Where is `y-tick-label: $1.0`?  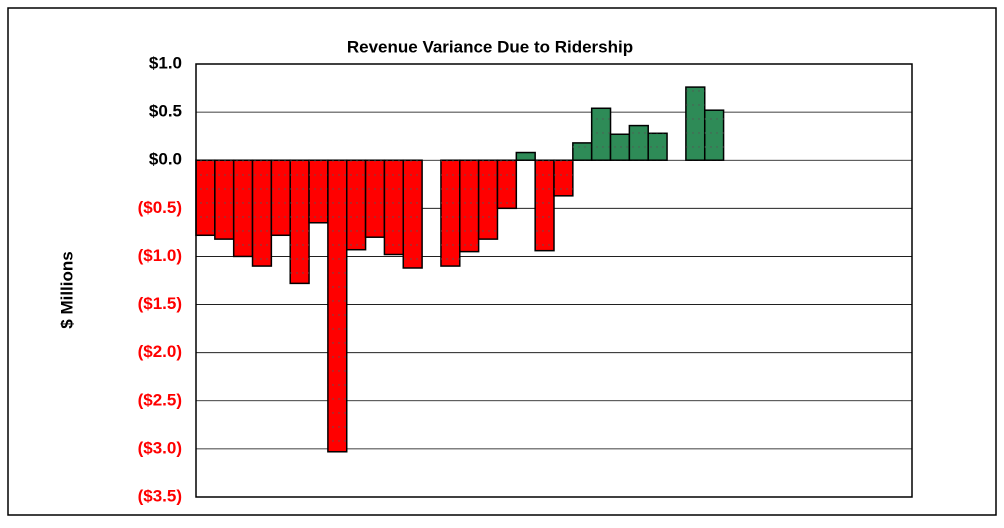 y-tick-label: $1.0 is located at coordinates (165, 62).